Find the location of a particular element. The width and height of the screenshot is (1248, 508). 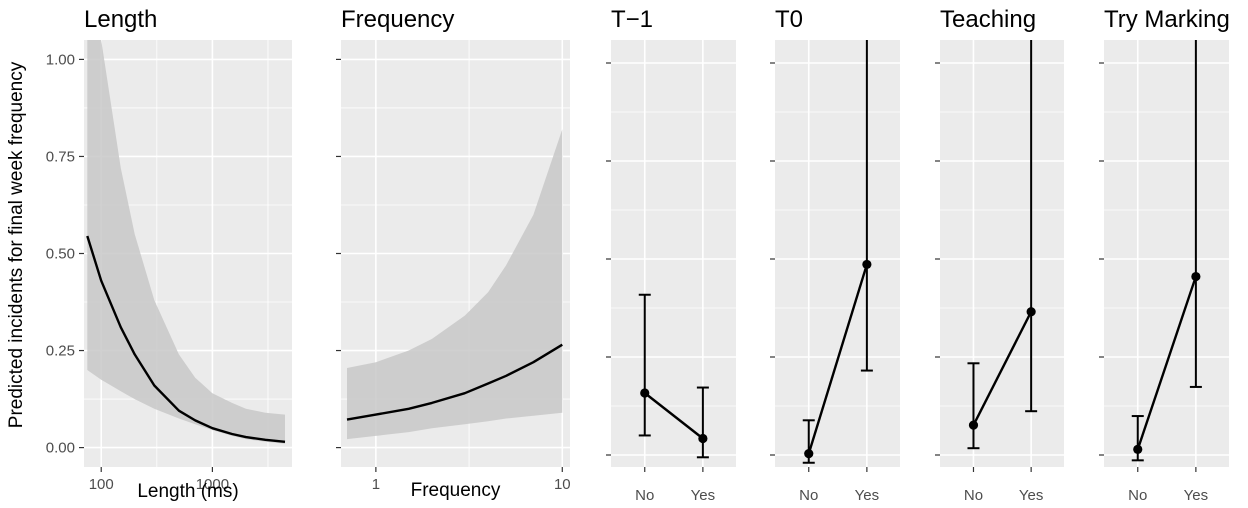

x-axis-label-length: Length (ms) is located at coordinates (187, 491).